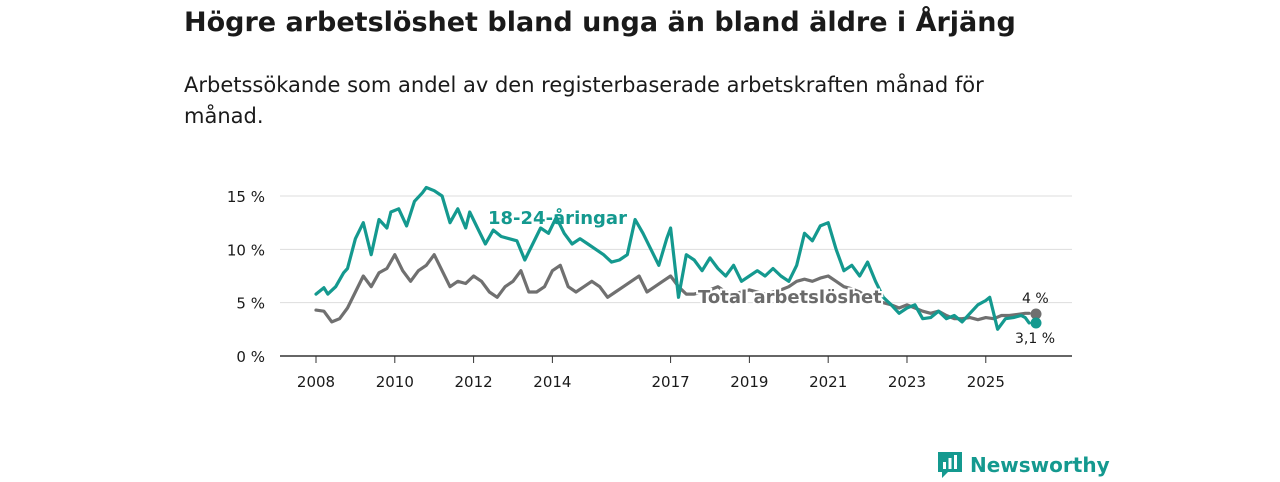 This screenshot has height=482, width=1280. Describe the element at coordinates (246, 197) in the screenshot. I see `y-tick-label-15: 15 %` at that location.